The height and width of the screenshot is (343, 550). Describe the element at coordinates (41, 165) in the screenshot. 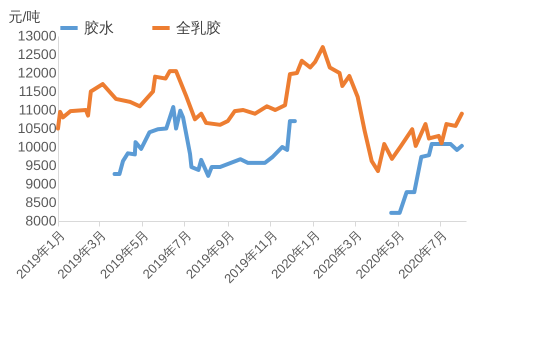

I see `y-tick-label: 9500` at that location.